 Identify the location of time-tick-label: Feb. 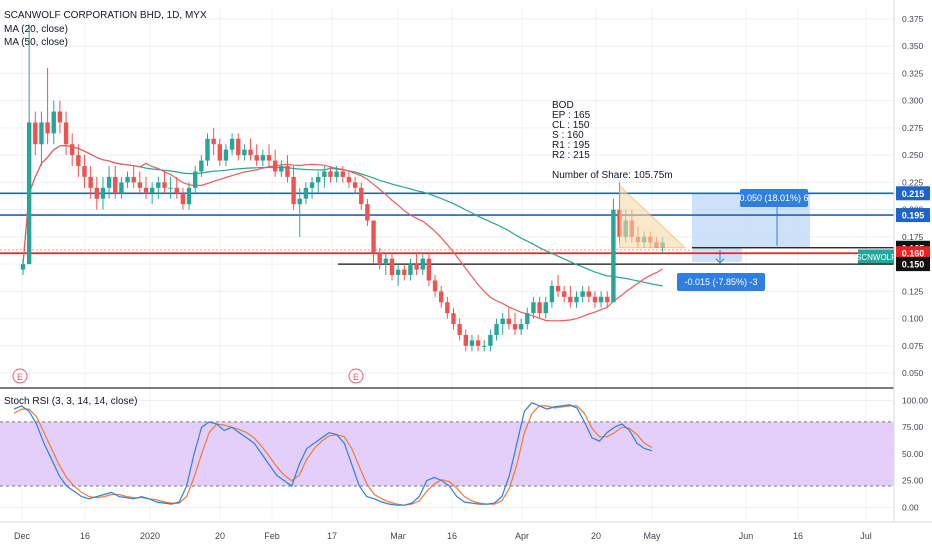
(272, 536).